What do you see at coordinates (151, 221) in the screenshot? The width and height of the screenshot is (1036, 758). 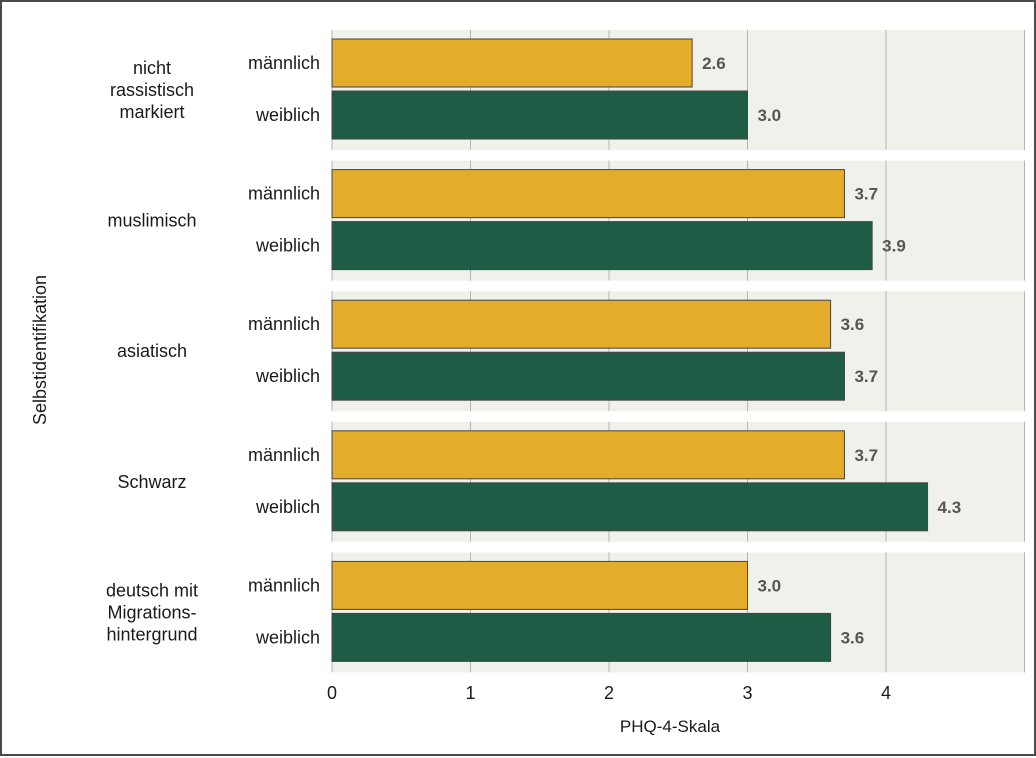 I see `group-label: muslimisch` at bounding box center [151, 221].